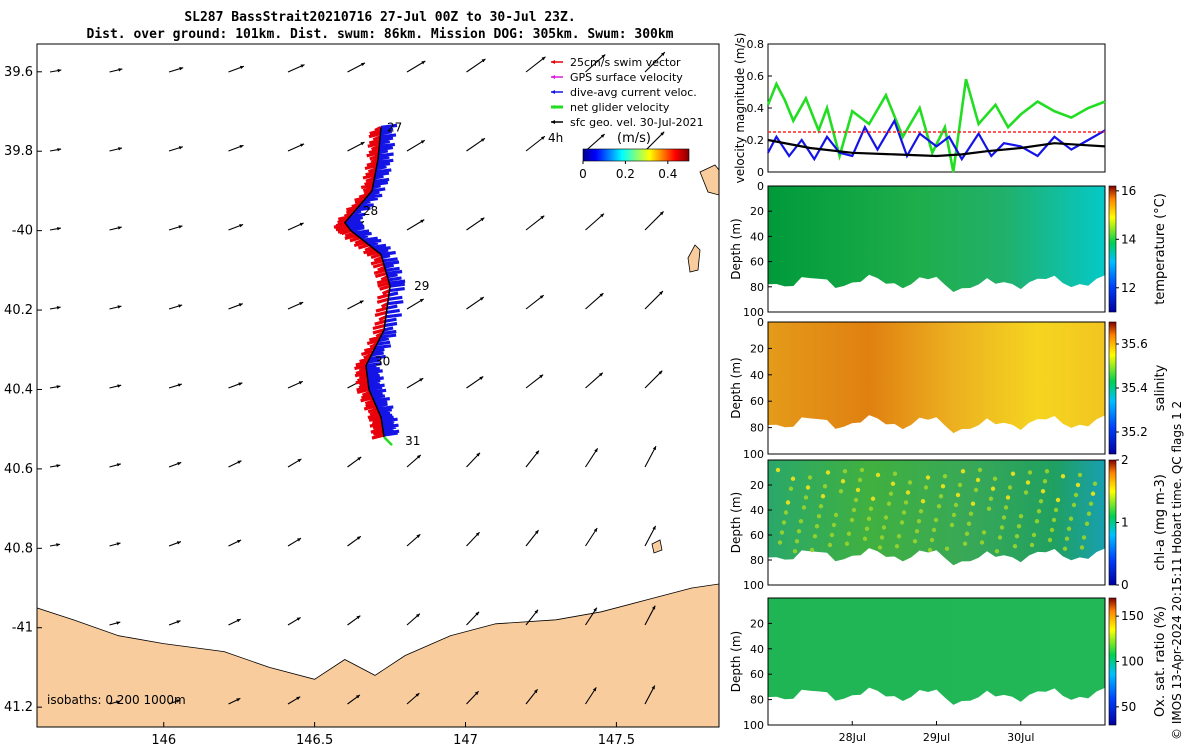 This screenshot has width=1200, height=750. I want to click on map-x-tick-1: 146.5, so click(314, 740).